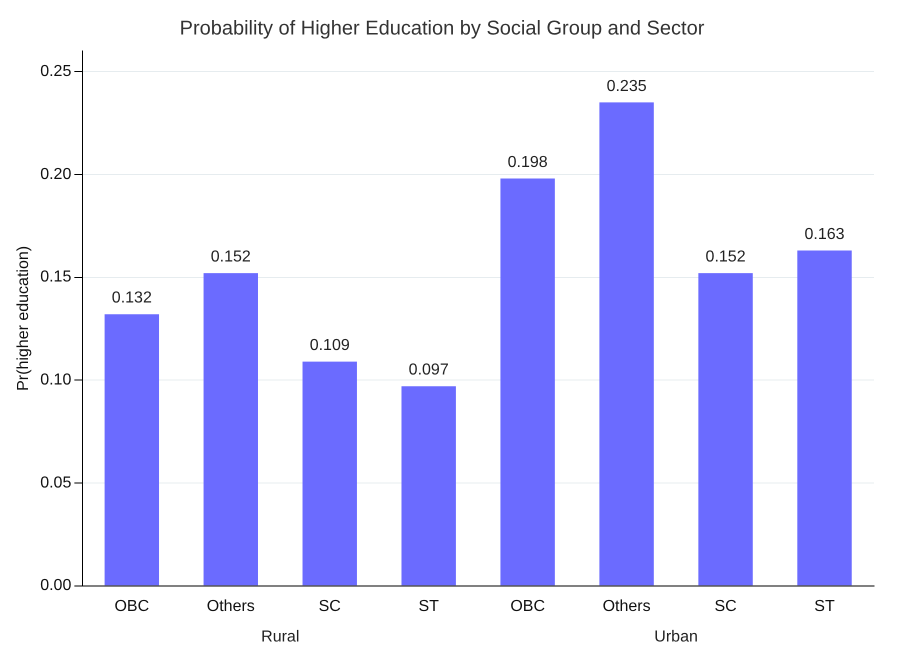 The height and width of the screenshot is (659, 904). Describe the element at coordinates (56, 174) in the screenshot. I see `y-tick-label: 0.20` at that location.